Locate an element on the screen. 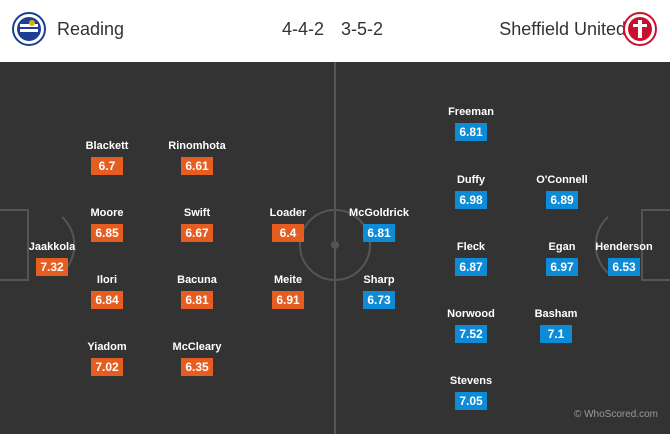 The width and height of the screenshot is (670, 434). player-name: Norwood is located at coordinates (471, 314).